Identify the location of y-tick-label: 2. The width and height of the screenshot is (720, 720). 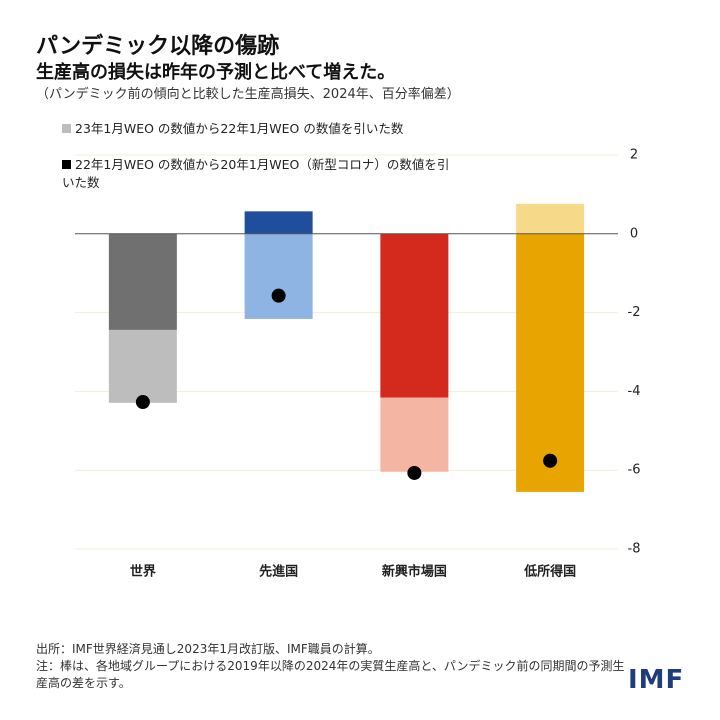
(634, 155).